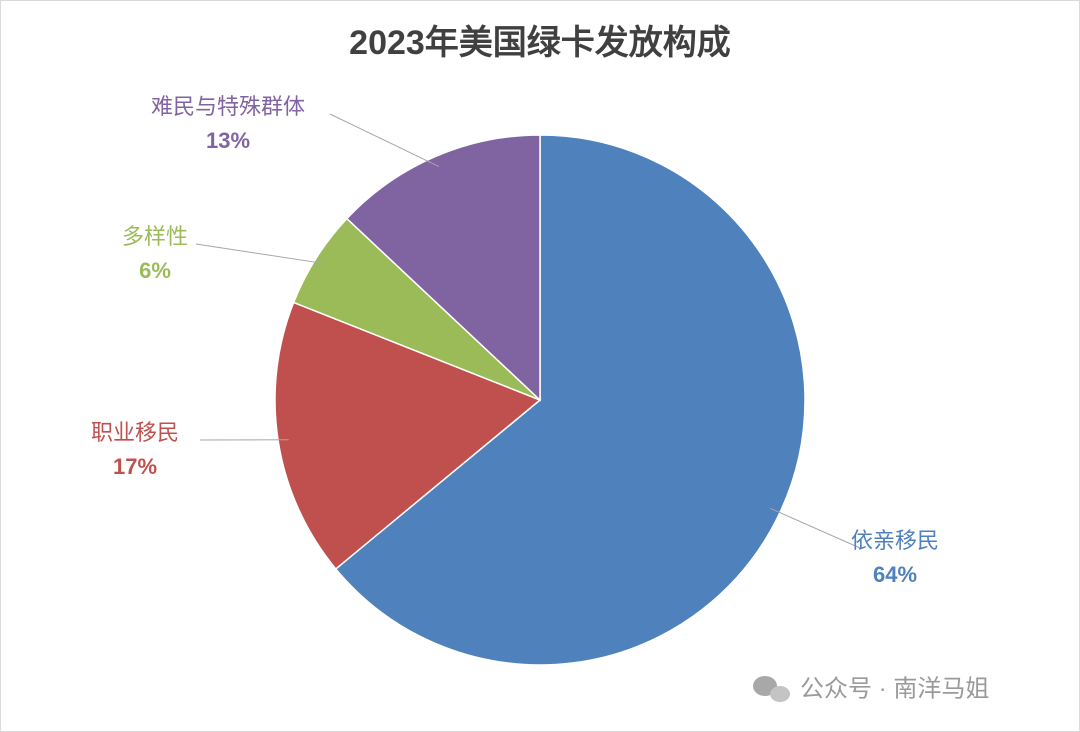  Describe the element at coordinates (155, 270) in the screenshot. I see `value-label: 6%` at that location.